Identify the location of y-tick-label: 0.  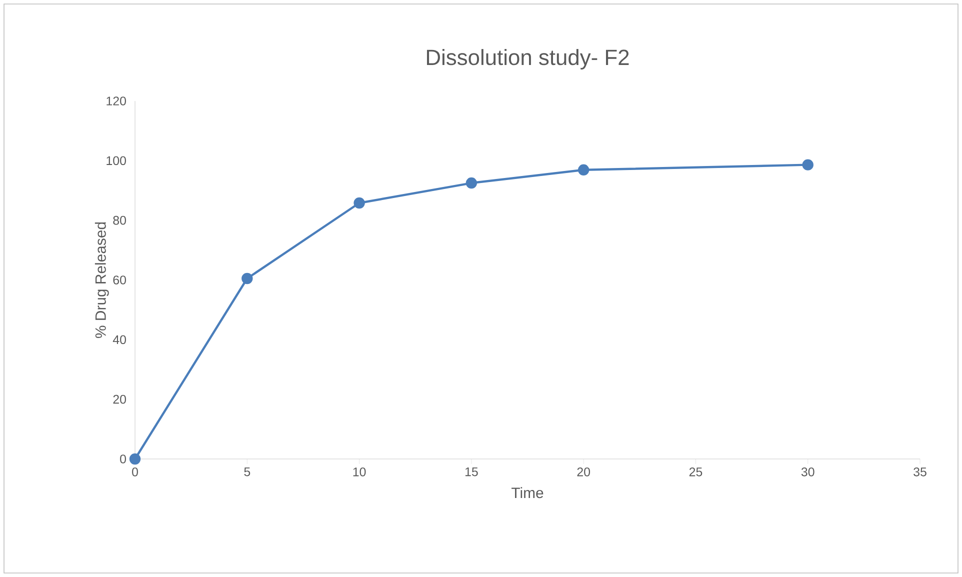
(123, 459).